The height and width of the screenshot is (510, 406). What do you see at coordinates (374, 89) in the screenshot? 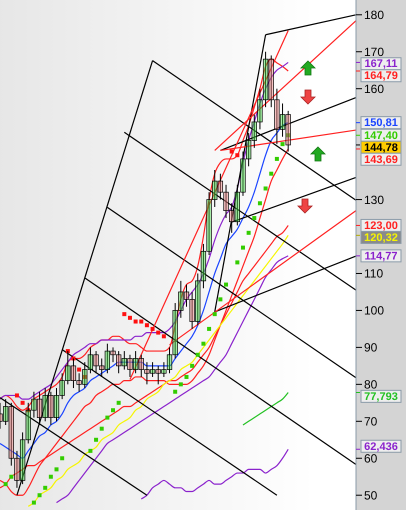
I see `y-tick-label: 160` at bounding box center [374, 89].